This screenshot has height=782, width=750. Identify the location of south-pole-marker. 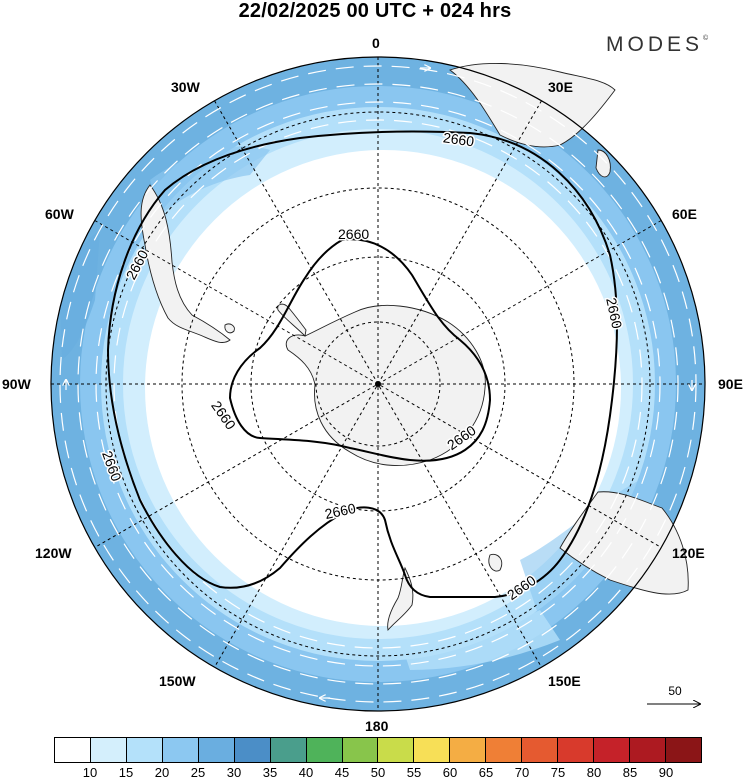
(378, 384).